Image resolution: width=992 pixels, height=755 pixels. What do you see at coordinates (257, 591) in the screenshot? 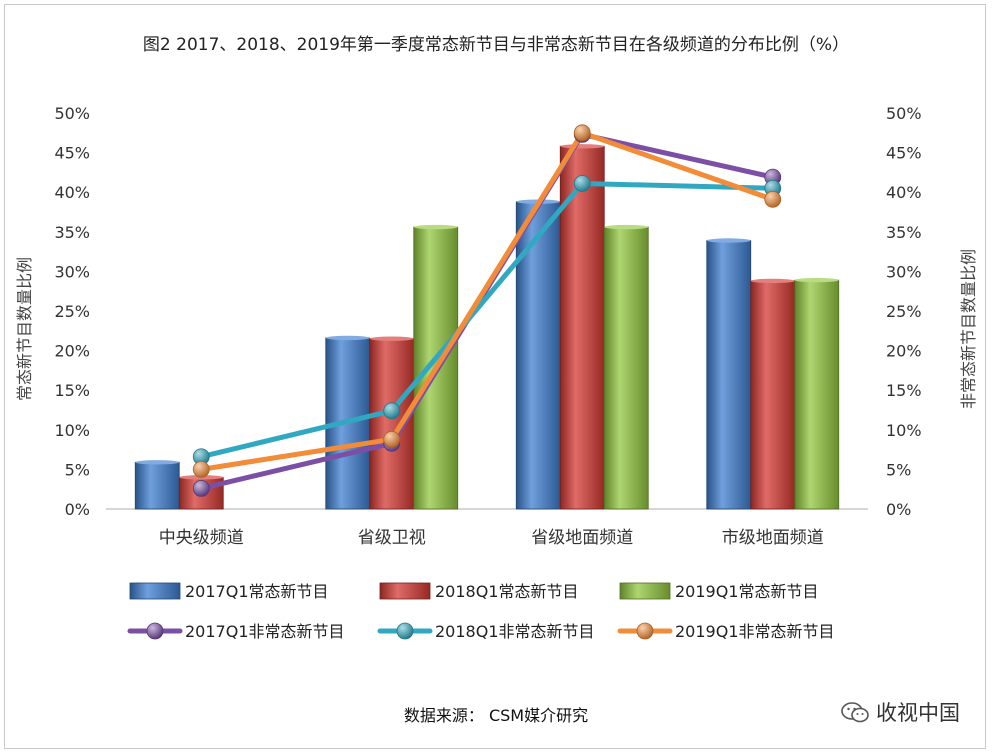
I see `legend-label: 2017Q1常态新节目` at bounding box center [257, 591].